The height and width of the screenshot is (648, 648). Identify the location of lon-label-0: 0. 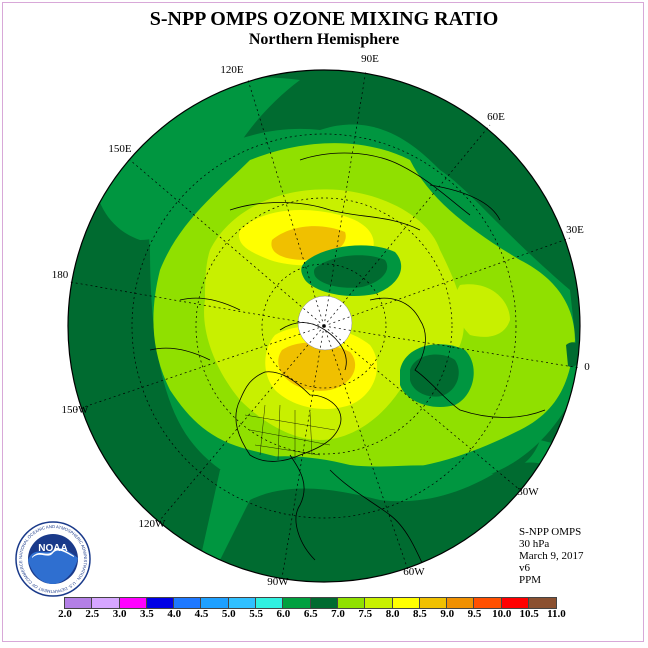
(587, 367).